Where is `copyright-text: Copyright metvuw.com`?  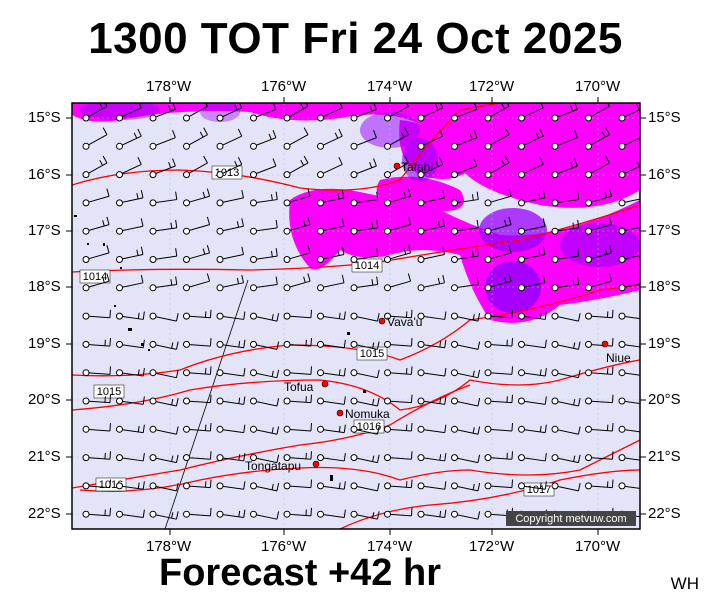 copyright-text: Copyright metvuw.com is located at coordinates (570, 519).